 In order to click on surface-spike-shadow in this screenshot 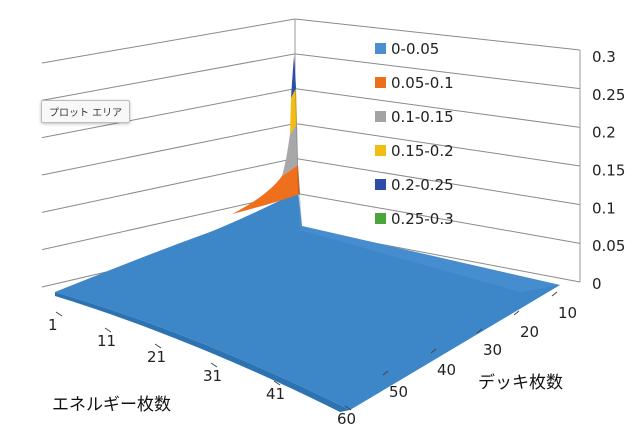, I will do `click(298, 141)`.